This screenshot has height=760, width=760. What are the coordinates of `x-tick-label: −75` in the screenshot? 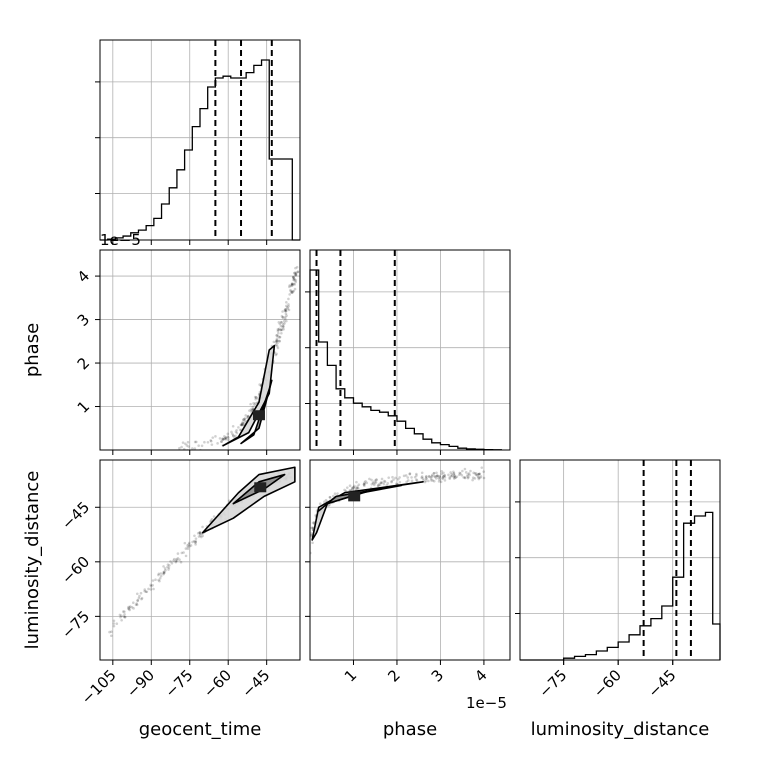 It's located at (178, 683).